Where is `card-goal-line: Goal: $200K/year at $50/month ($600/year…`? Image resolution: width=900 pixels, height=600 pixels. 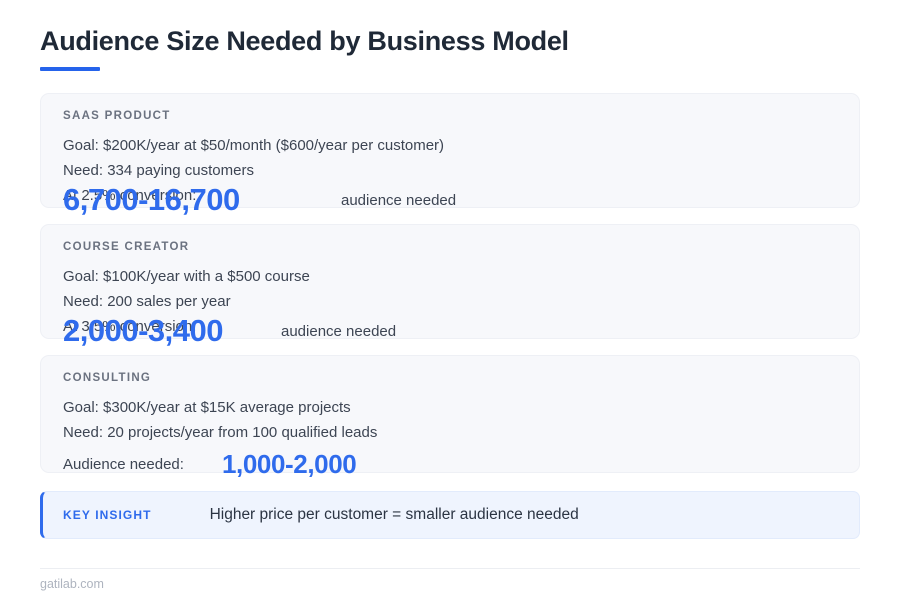
card-goal-line: Goal: $200K/year at $50/month ($600/year… is located at coordinates (254, 146).